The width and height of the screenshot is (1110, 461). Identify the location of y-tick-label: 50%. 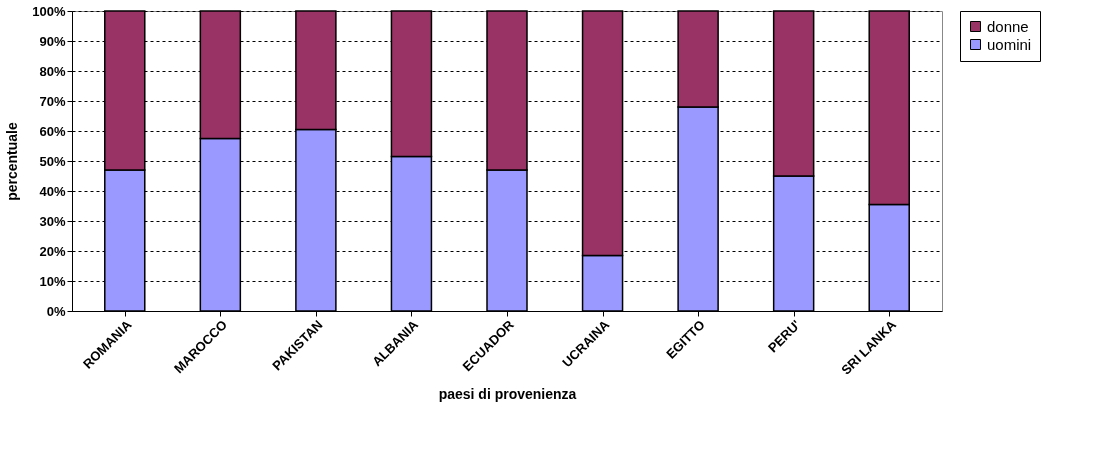
(52, 161).